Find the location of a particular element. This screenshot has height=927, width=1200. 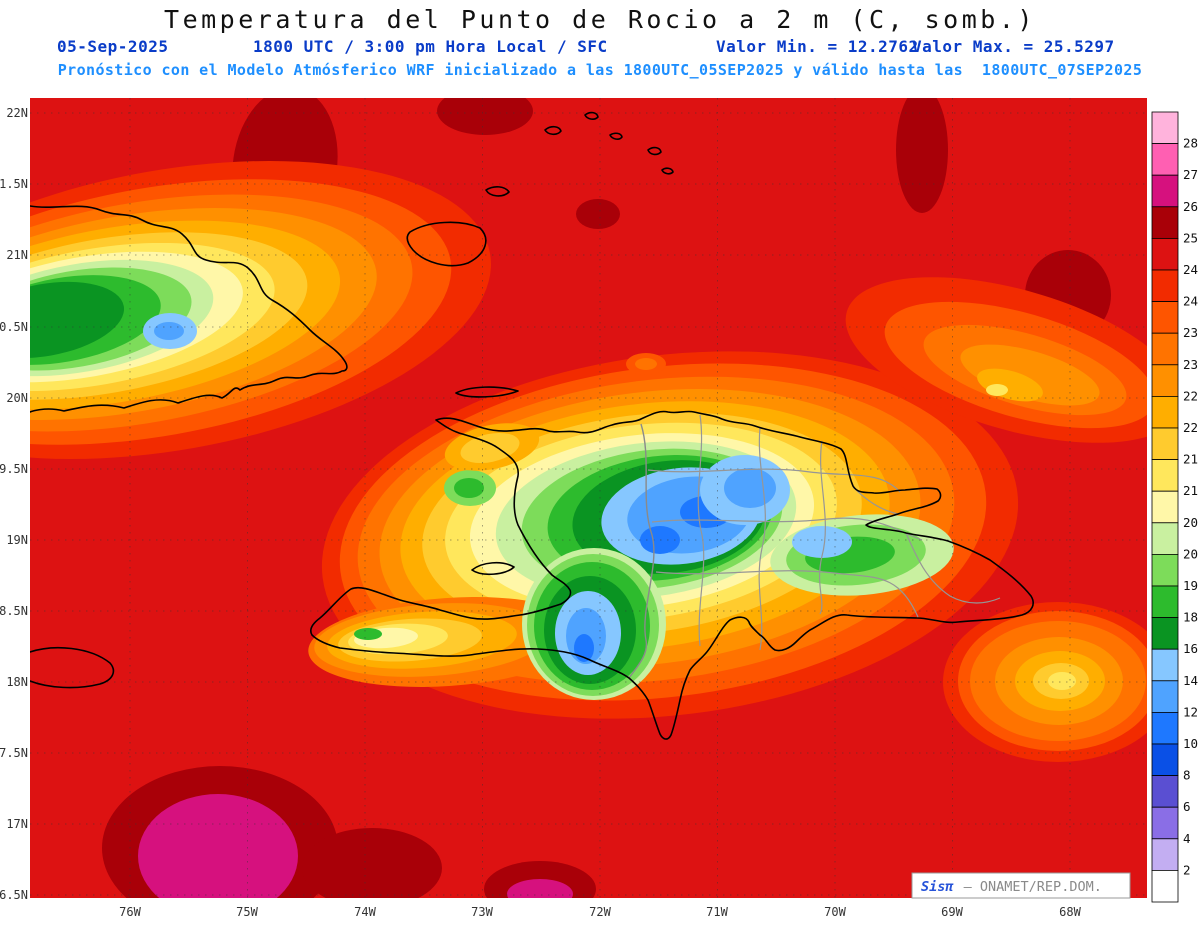

colorbar-tick-label: 21 is located at coordinates (1190, 490).